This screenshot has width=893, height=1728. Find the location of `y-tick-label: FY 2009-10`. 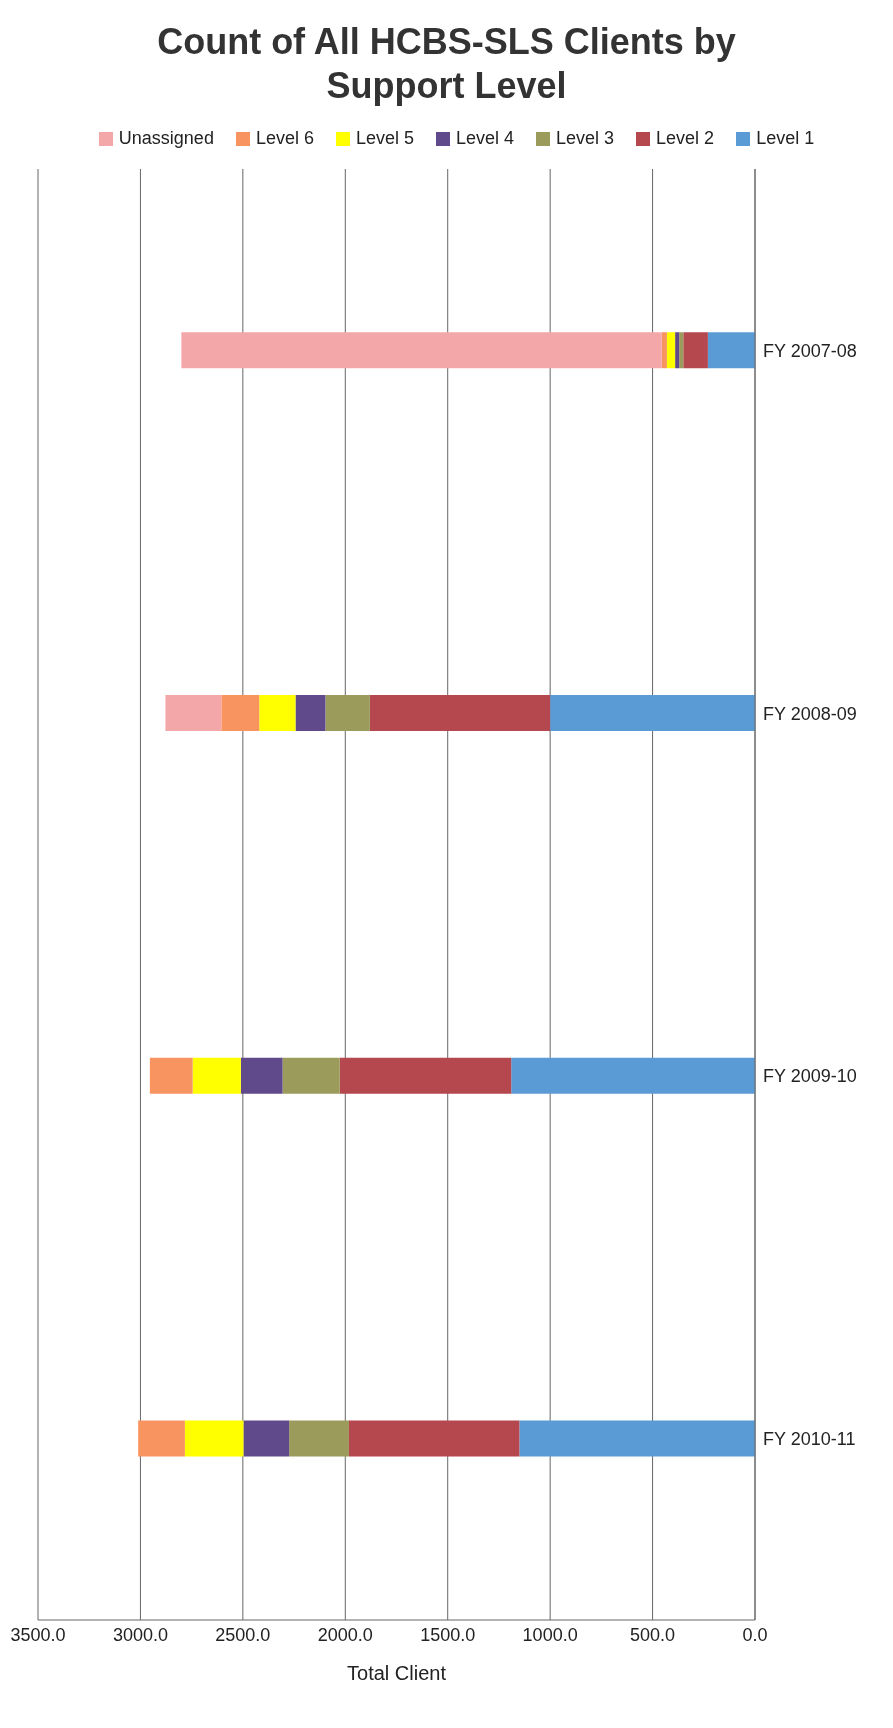

y-tick-label: FY 2009-10 is located at coordinates (810, 1076).